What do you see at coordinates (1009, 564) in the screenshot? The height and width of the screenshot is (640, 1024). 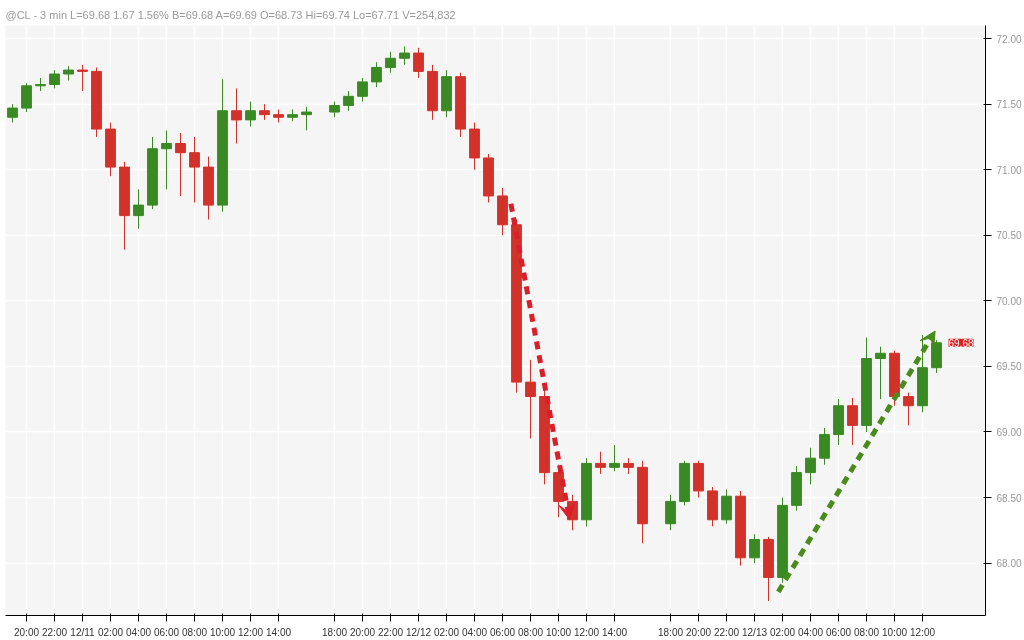 I see `y-tick-label: 68.00` at bounding box center [1009, 564].